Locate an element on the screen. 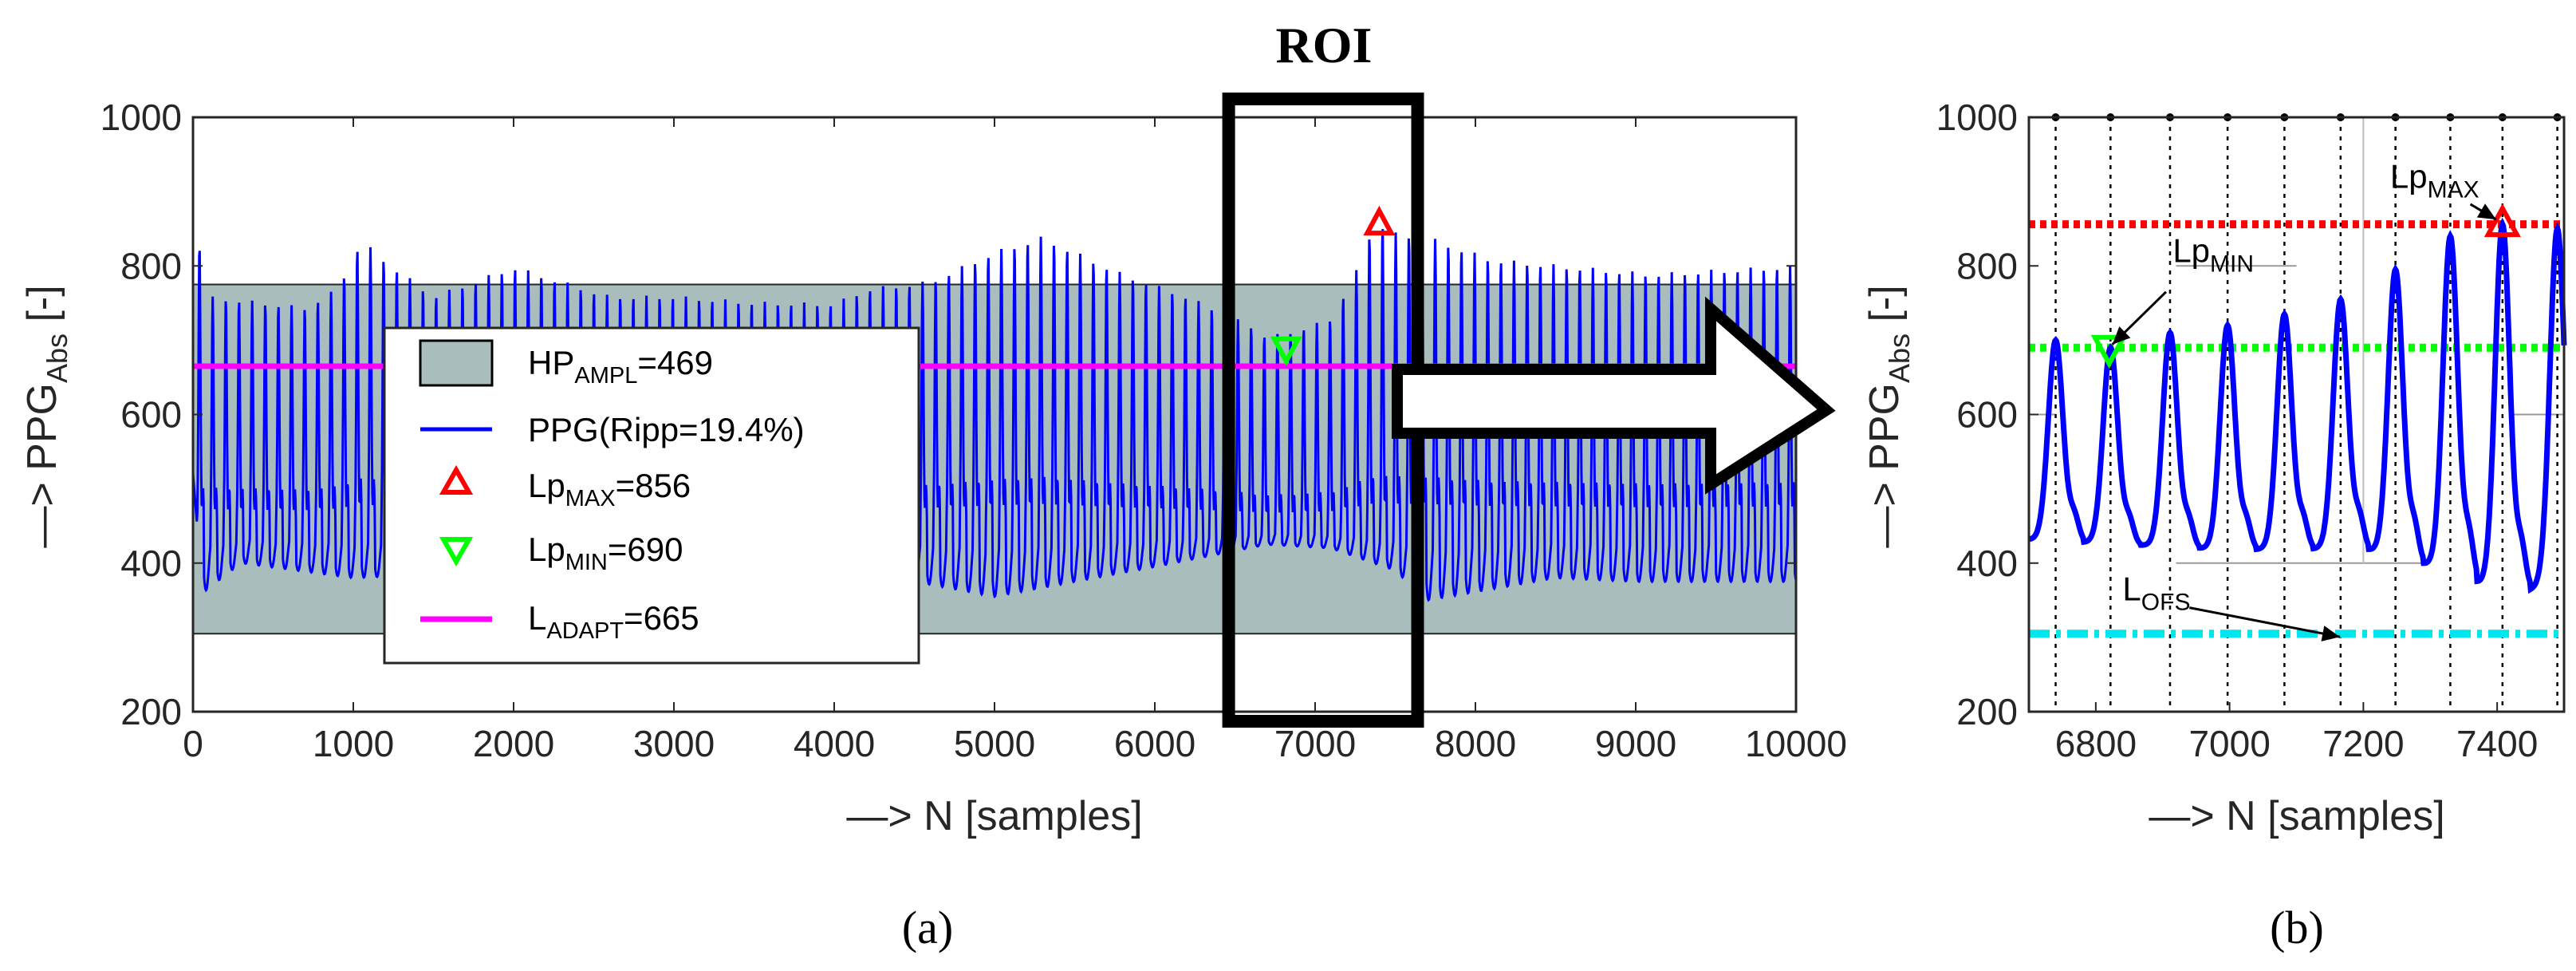 This screenshot has width=2576, height=971. panel-a-x-tick-label: 8000 is located at coordinates (1475, 743).